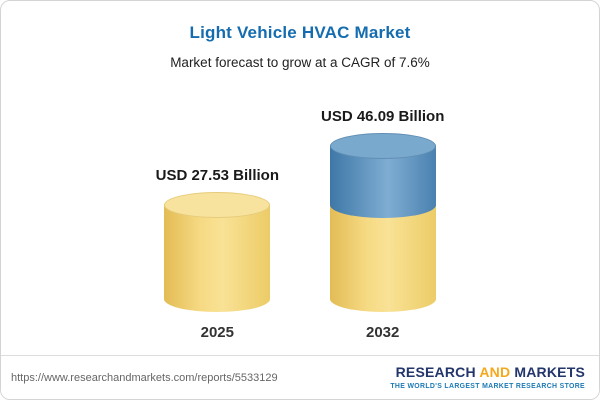 The image size is (600, 400). Describe the element at coordinates (382, 258) in the screenshot. I see `cylinder-2032-segment-base` at that location.